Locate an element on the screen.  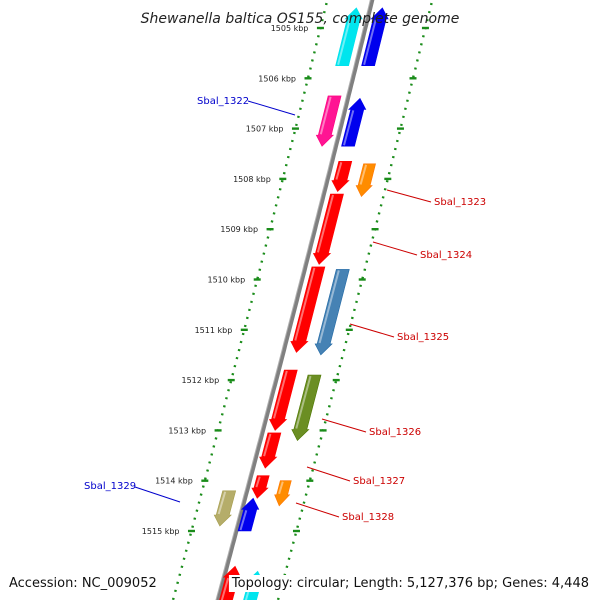
gene-cyan-top-highlight is located at coordinates (344, 42).